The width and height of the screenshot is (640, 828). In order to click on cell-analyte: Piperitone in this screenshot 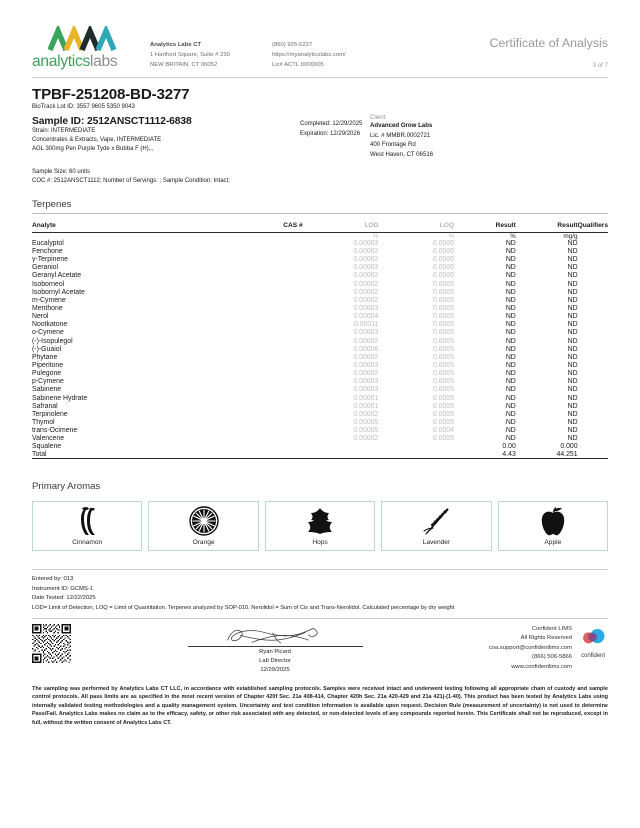, I will do `click(48, 365)`.